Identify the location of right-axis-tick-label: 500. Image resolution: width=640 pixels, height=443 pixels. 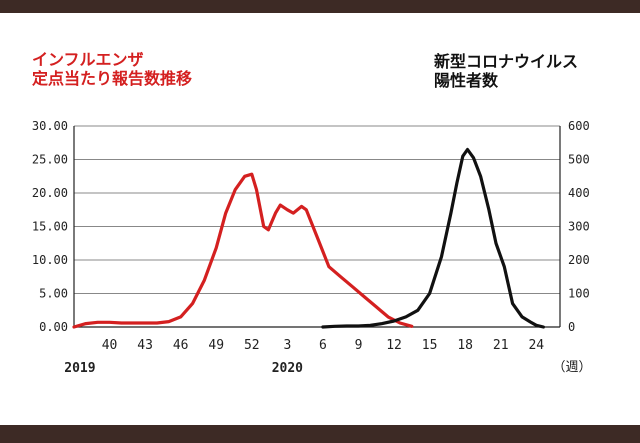
(579, 160).